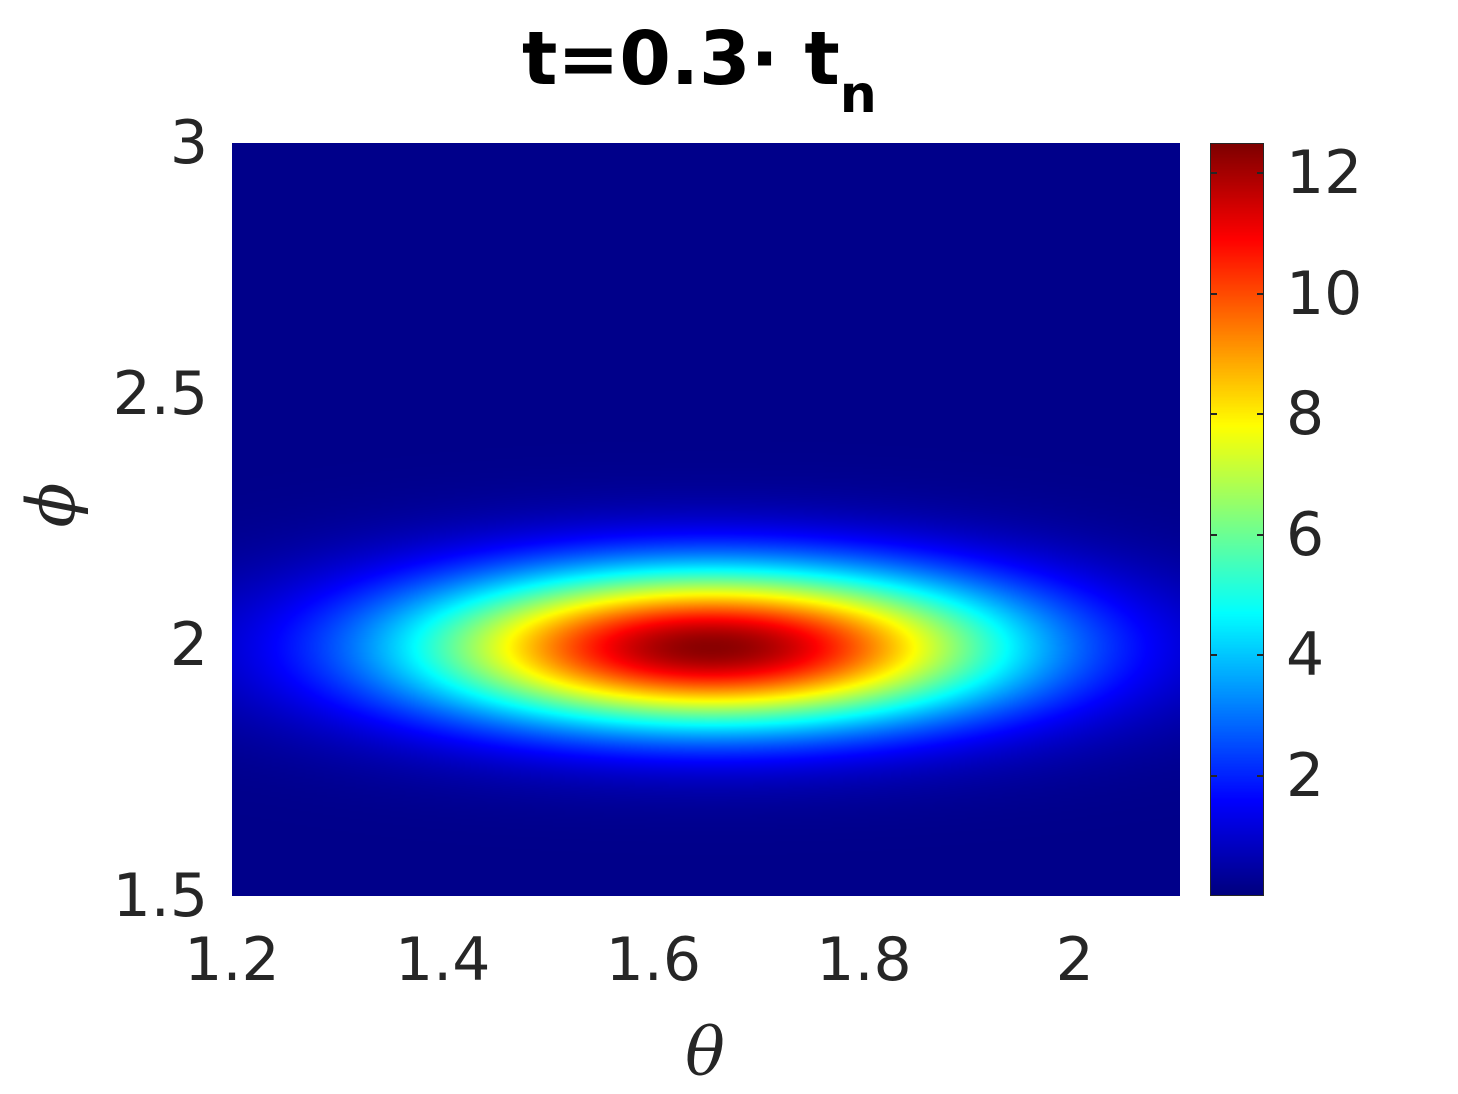  I want to click on x-axis-label: θ, so click(705, 1052).